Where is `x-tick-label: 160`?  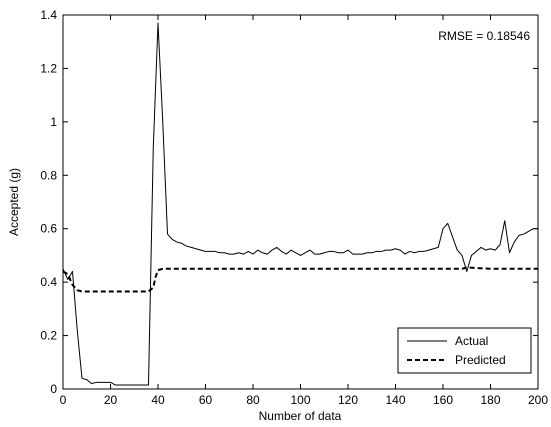
x-tick-label: 160 is located at coordinates (443, 400).